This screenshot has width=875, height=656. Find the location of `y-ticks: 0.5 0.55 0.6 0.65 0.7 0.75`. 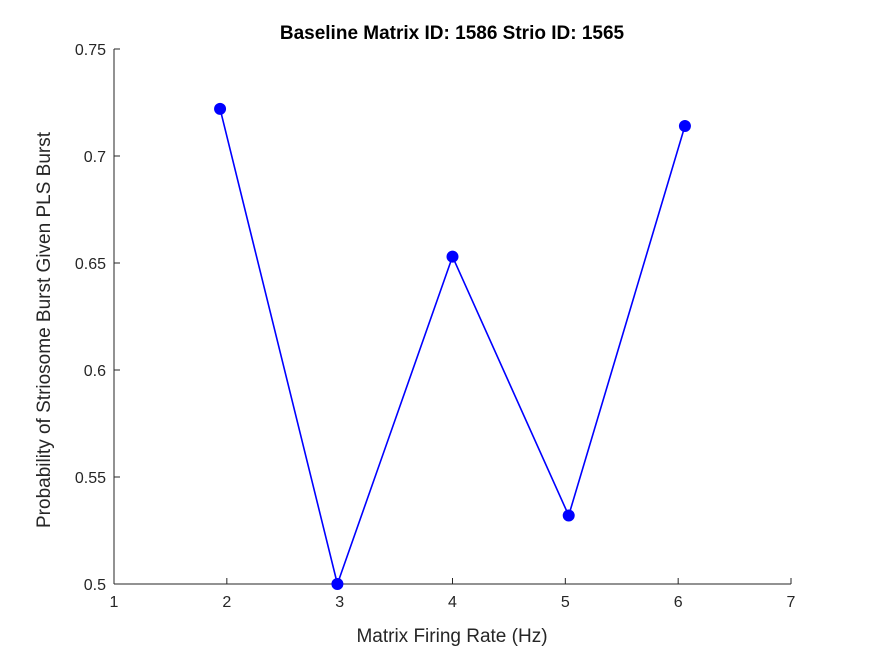

y-ticks: 0.5 0.55 0.6 0.65 0.7 0.75 is located at coordinates (97, 318).